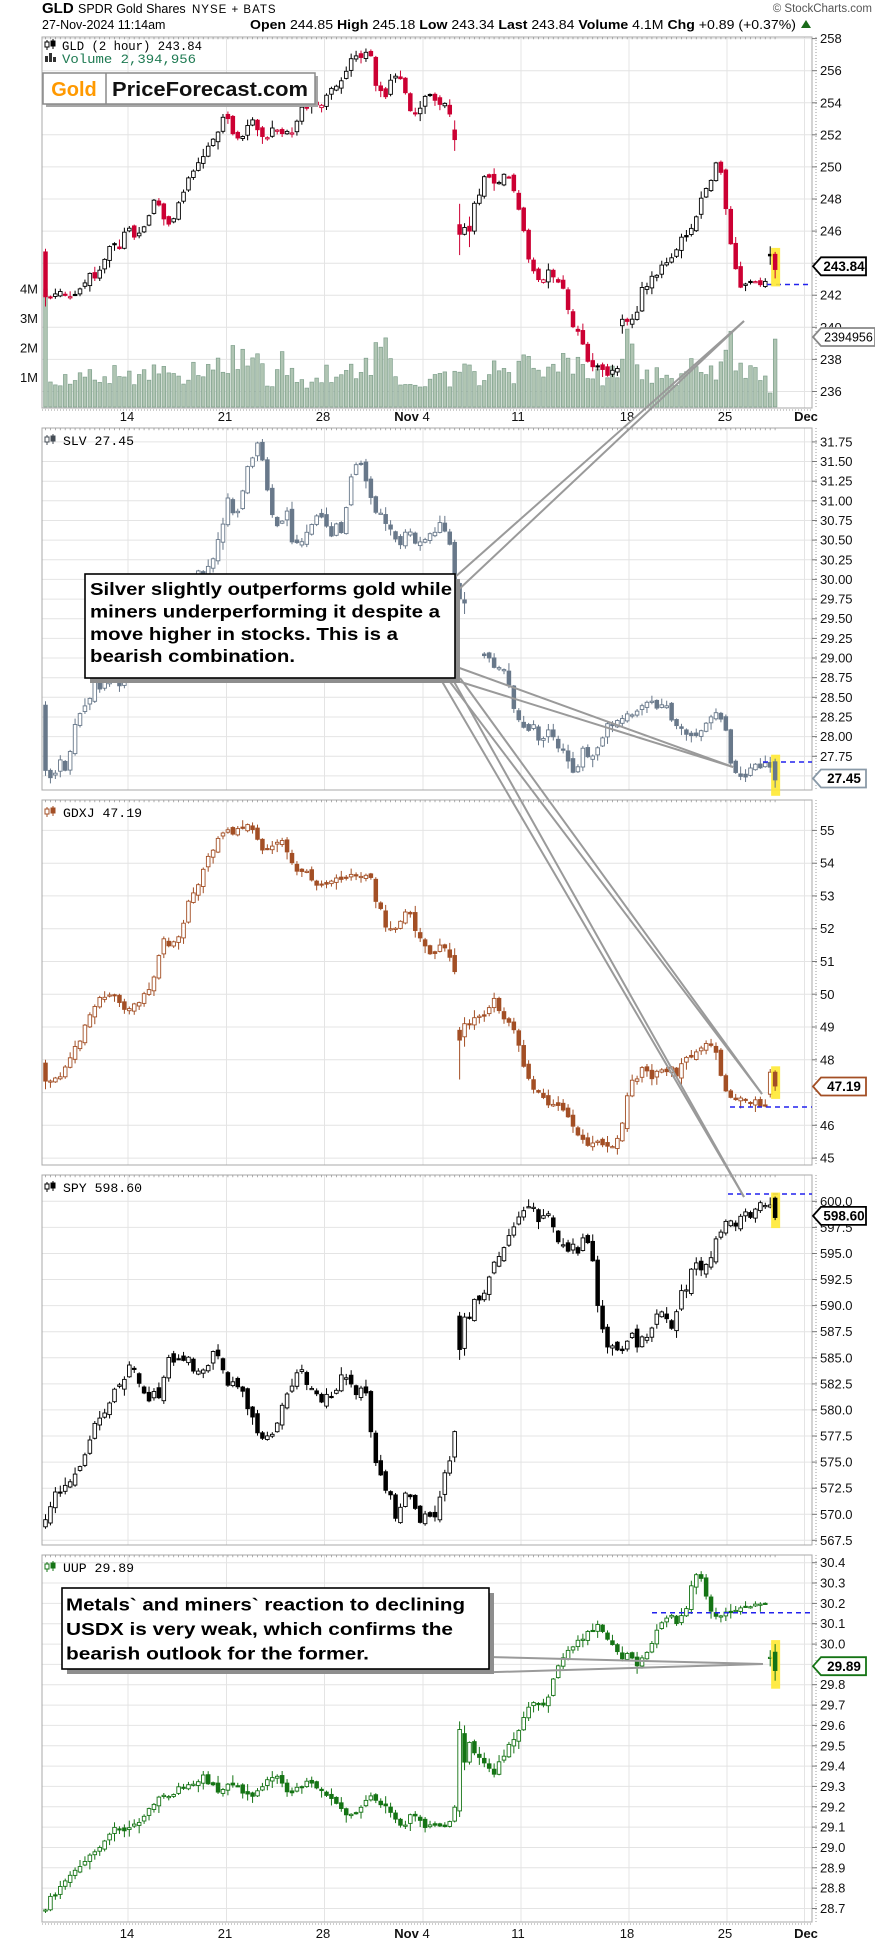 The width and height of the screenshot is (875, 1955). Describe the element at coordinates (836, 481) in the screenshot. I see `svg-text: 31.25` at that location.